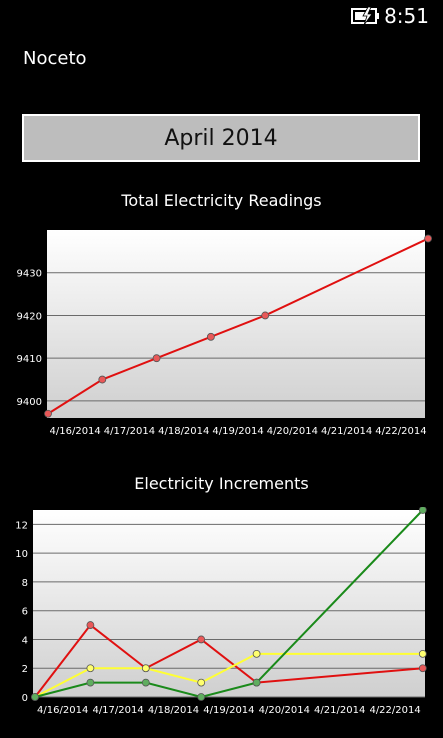 This screenshot has height=738, width=443. What do you see at coordinates (29, 359) in the screenshot?
I see `y-tick-label: 9410` at bounding box center [29, 359].